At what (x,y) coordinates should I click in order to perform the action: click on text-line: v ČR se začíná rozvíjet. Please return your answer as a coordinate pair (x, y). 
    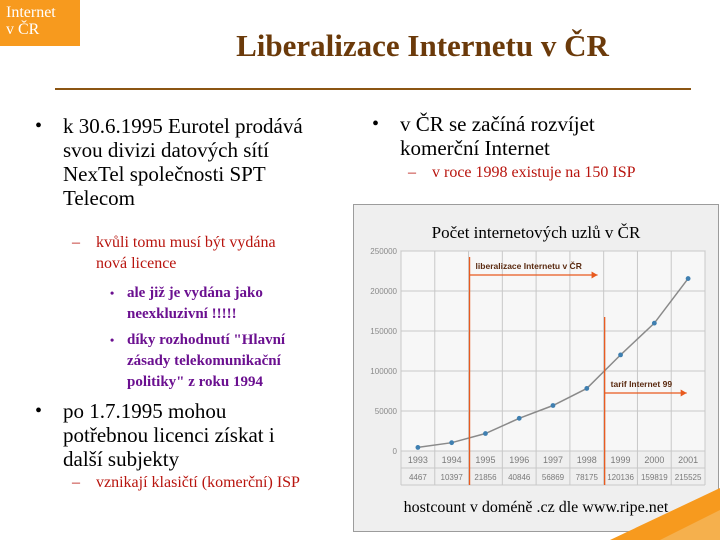
    Looking at the image, I should click on (497, 124).